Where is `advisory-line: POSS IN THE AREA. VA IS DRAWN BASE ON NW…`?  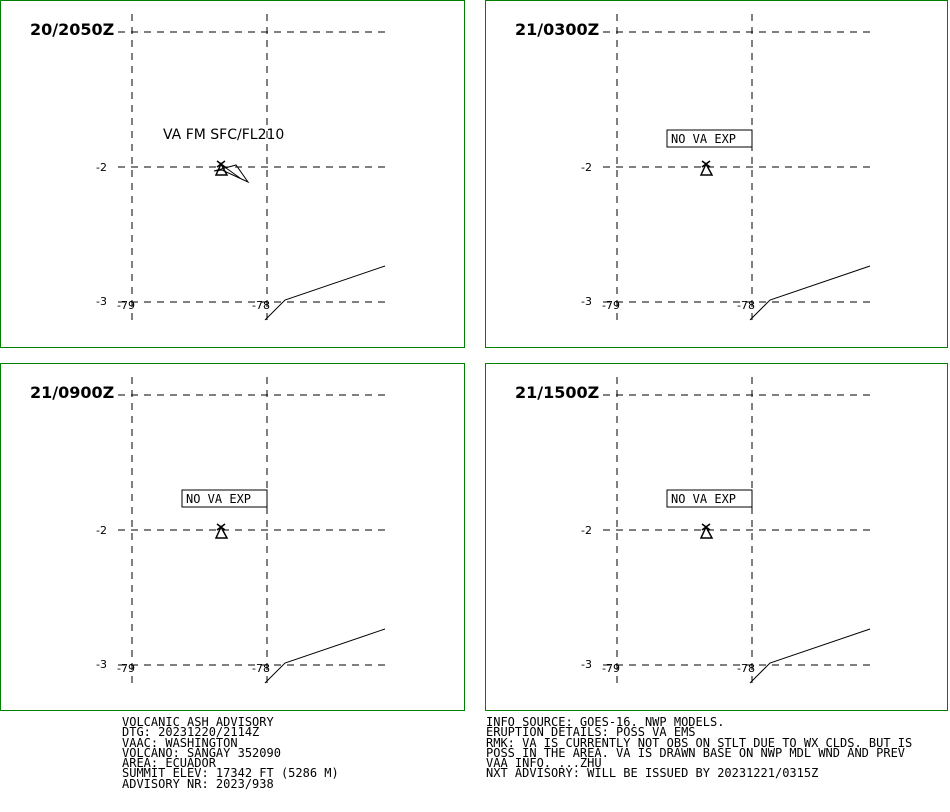 advisory-line: POSS IN THE AREA. VA IS DRAWN BASE ON NW… is located at coordinates (696, 752).